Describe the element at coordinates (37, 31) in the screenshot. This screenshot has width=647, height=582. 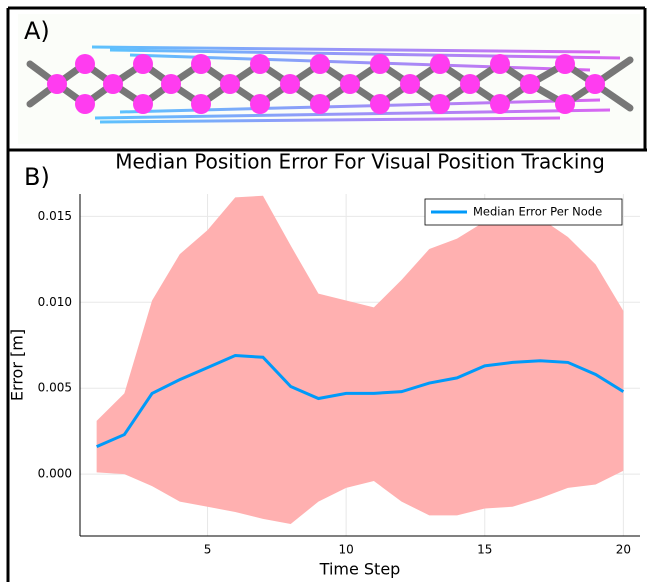
I see `panel-label: A)` at that location.